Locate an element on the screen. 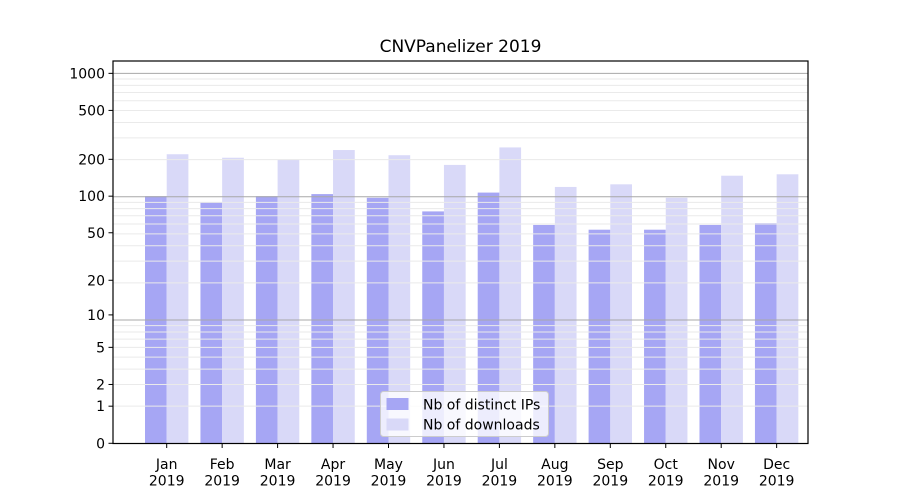  y-tick-label: 200 is located at coordinates (91, 160).